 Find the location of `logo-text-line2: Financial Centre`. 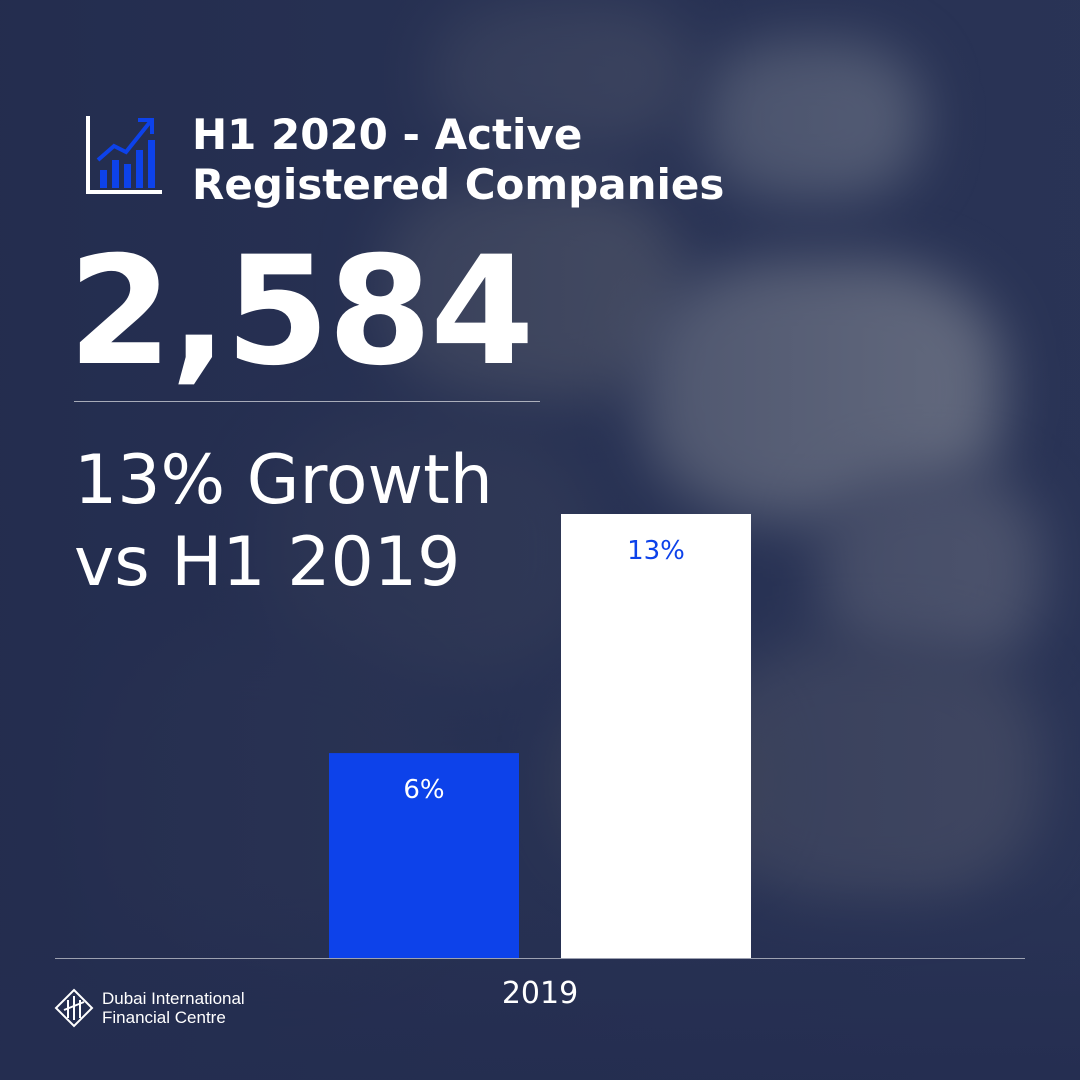

logo-text-line2: Financial Centre is located at coordinates (164, 1017).